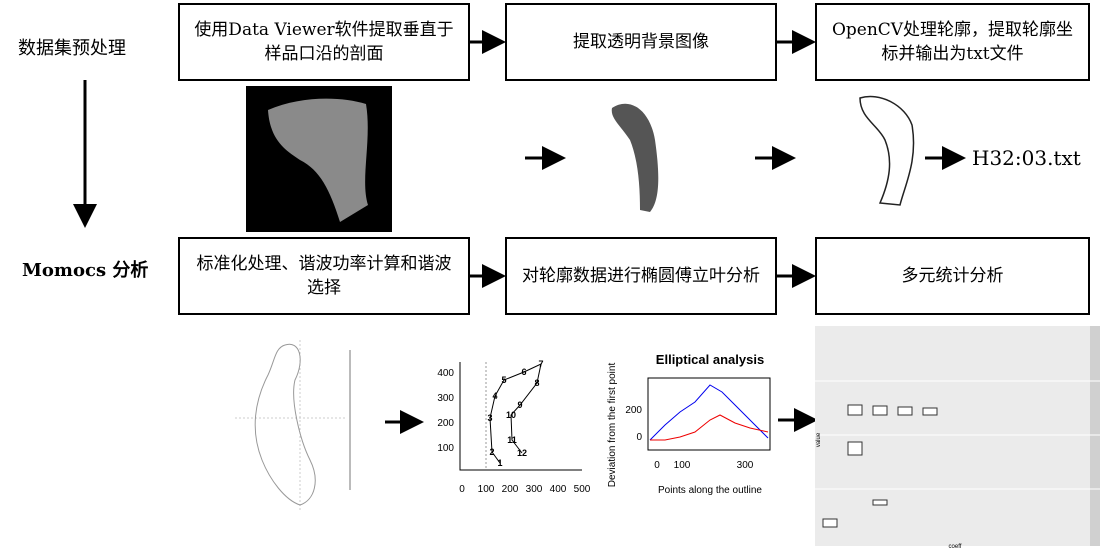 The height and width of the screenshot is (551, 1100). Describe the element at coordinates (510, 489) in the screenshot. I see `x-tick-label: 200` at that location.